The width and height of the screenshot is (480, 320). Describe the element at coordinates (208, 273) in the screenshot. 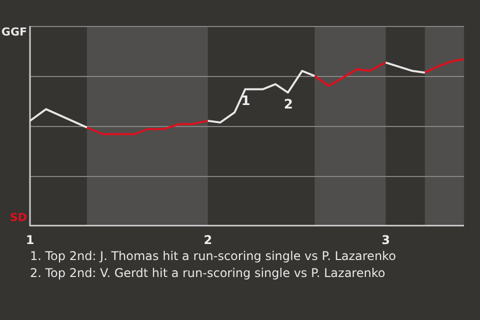

I see `text: 2. Top 2nd: V. Gerdt hit a run-scoring single vs P. Lazarenko` at that location.